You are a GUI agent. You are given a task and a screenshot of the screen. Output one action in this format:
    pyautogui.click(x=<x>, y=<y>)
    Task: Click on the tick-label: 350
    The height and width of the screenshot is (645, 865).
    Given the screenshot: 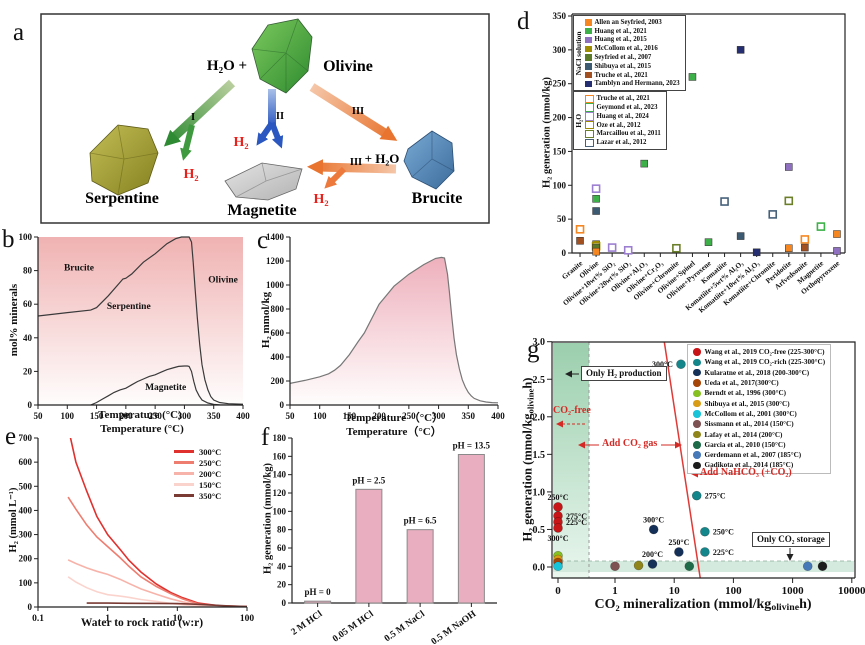 What is the action you would take?
    pyautogui.click(x=469, y=416)
    